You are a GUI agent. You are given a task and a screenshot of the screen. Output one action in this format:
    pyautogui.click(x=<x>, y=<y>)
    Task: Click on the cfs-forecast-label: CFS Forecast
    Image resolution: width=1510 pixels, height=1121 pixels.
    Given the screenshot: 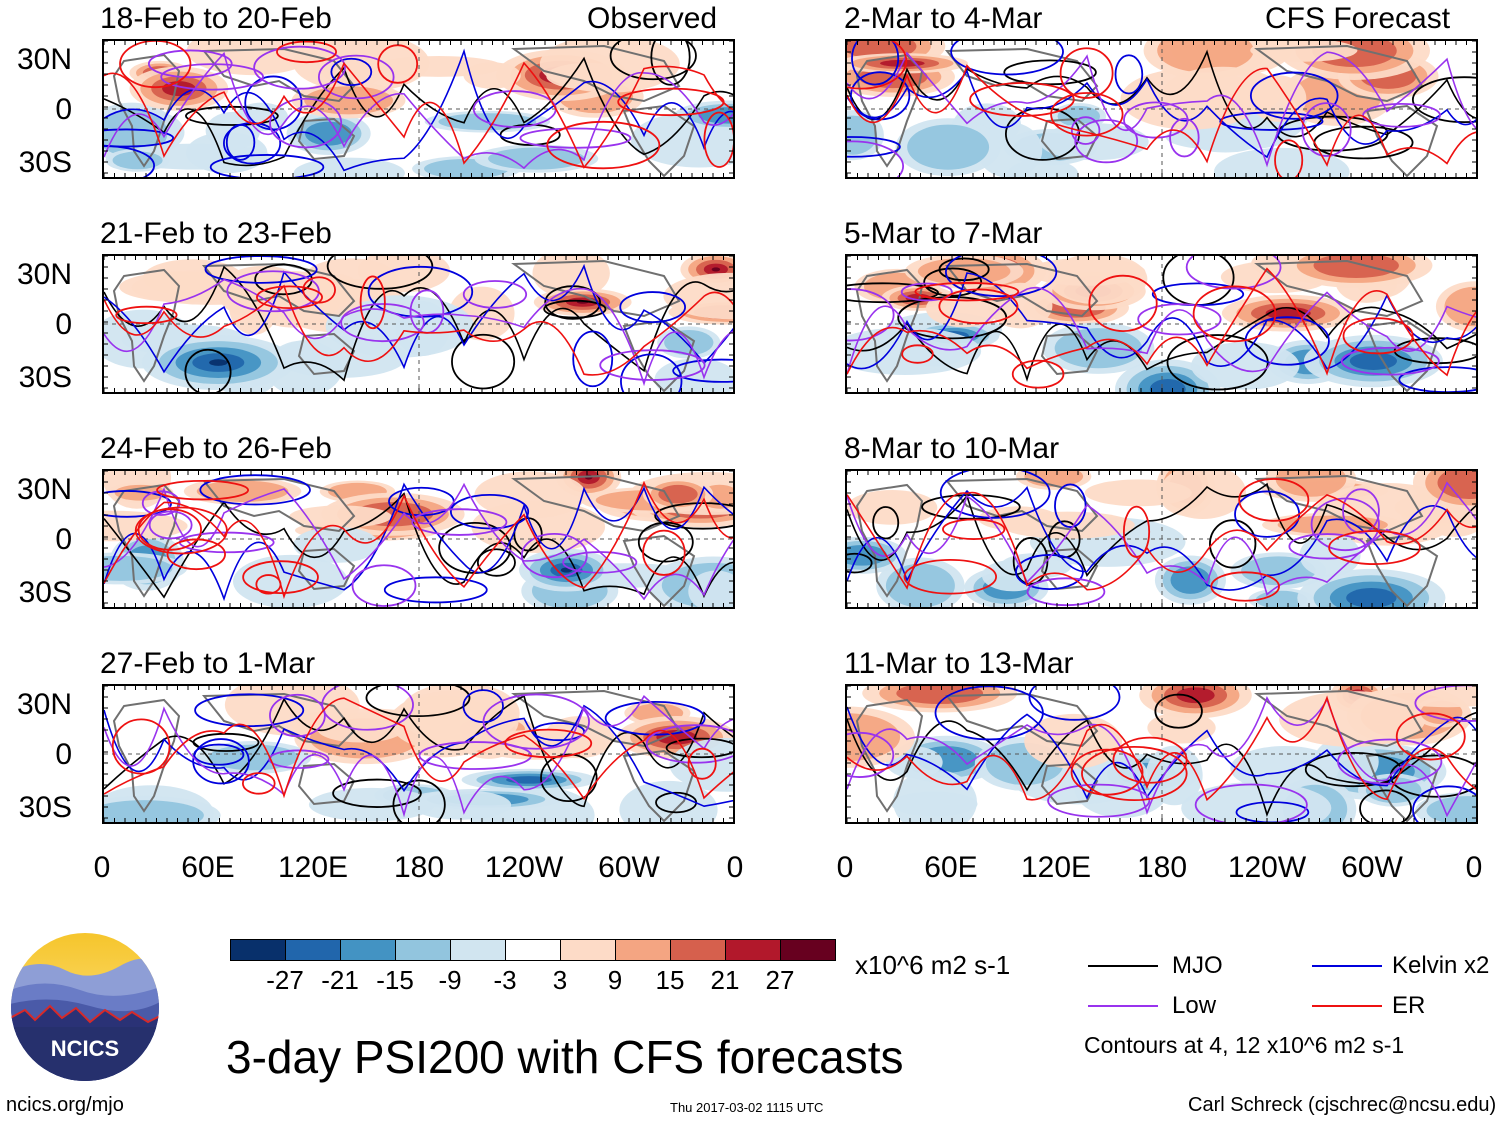 What is the action you would take?
    pyautogui.click(x=1358, y=18)
    